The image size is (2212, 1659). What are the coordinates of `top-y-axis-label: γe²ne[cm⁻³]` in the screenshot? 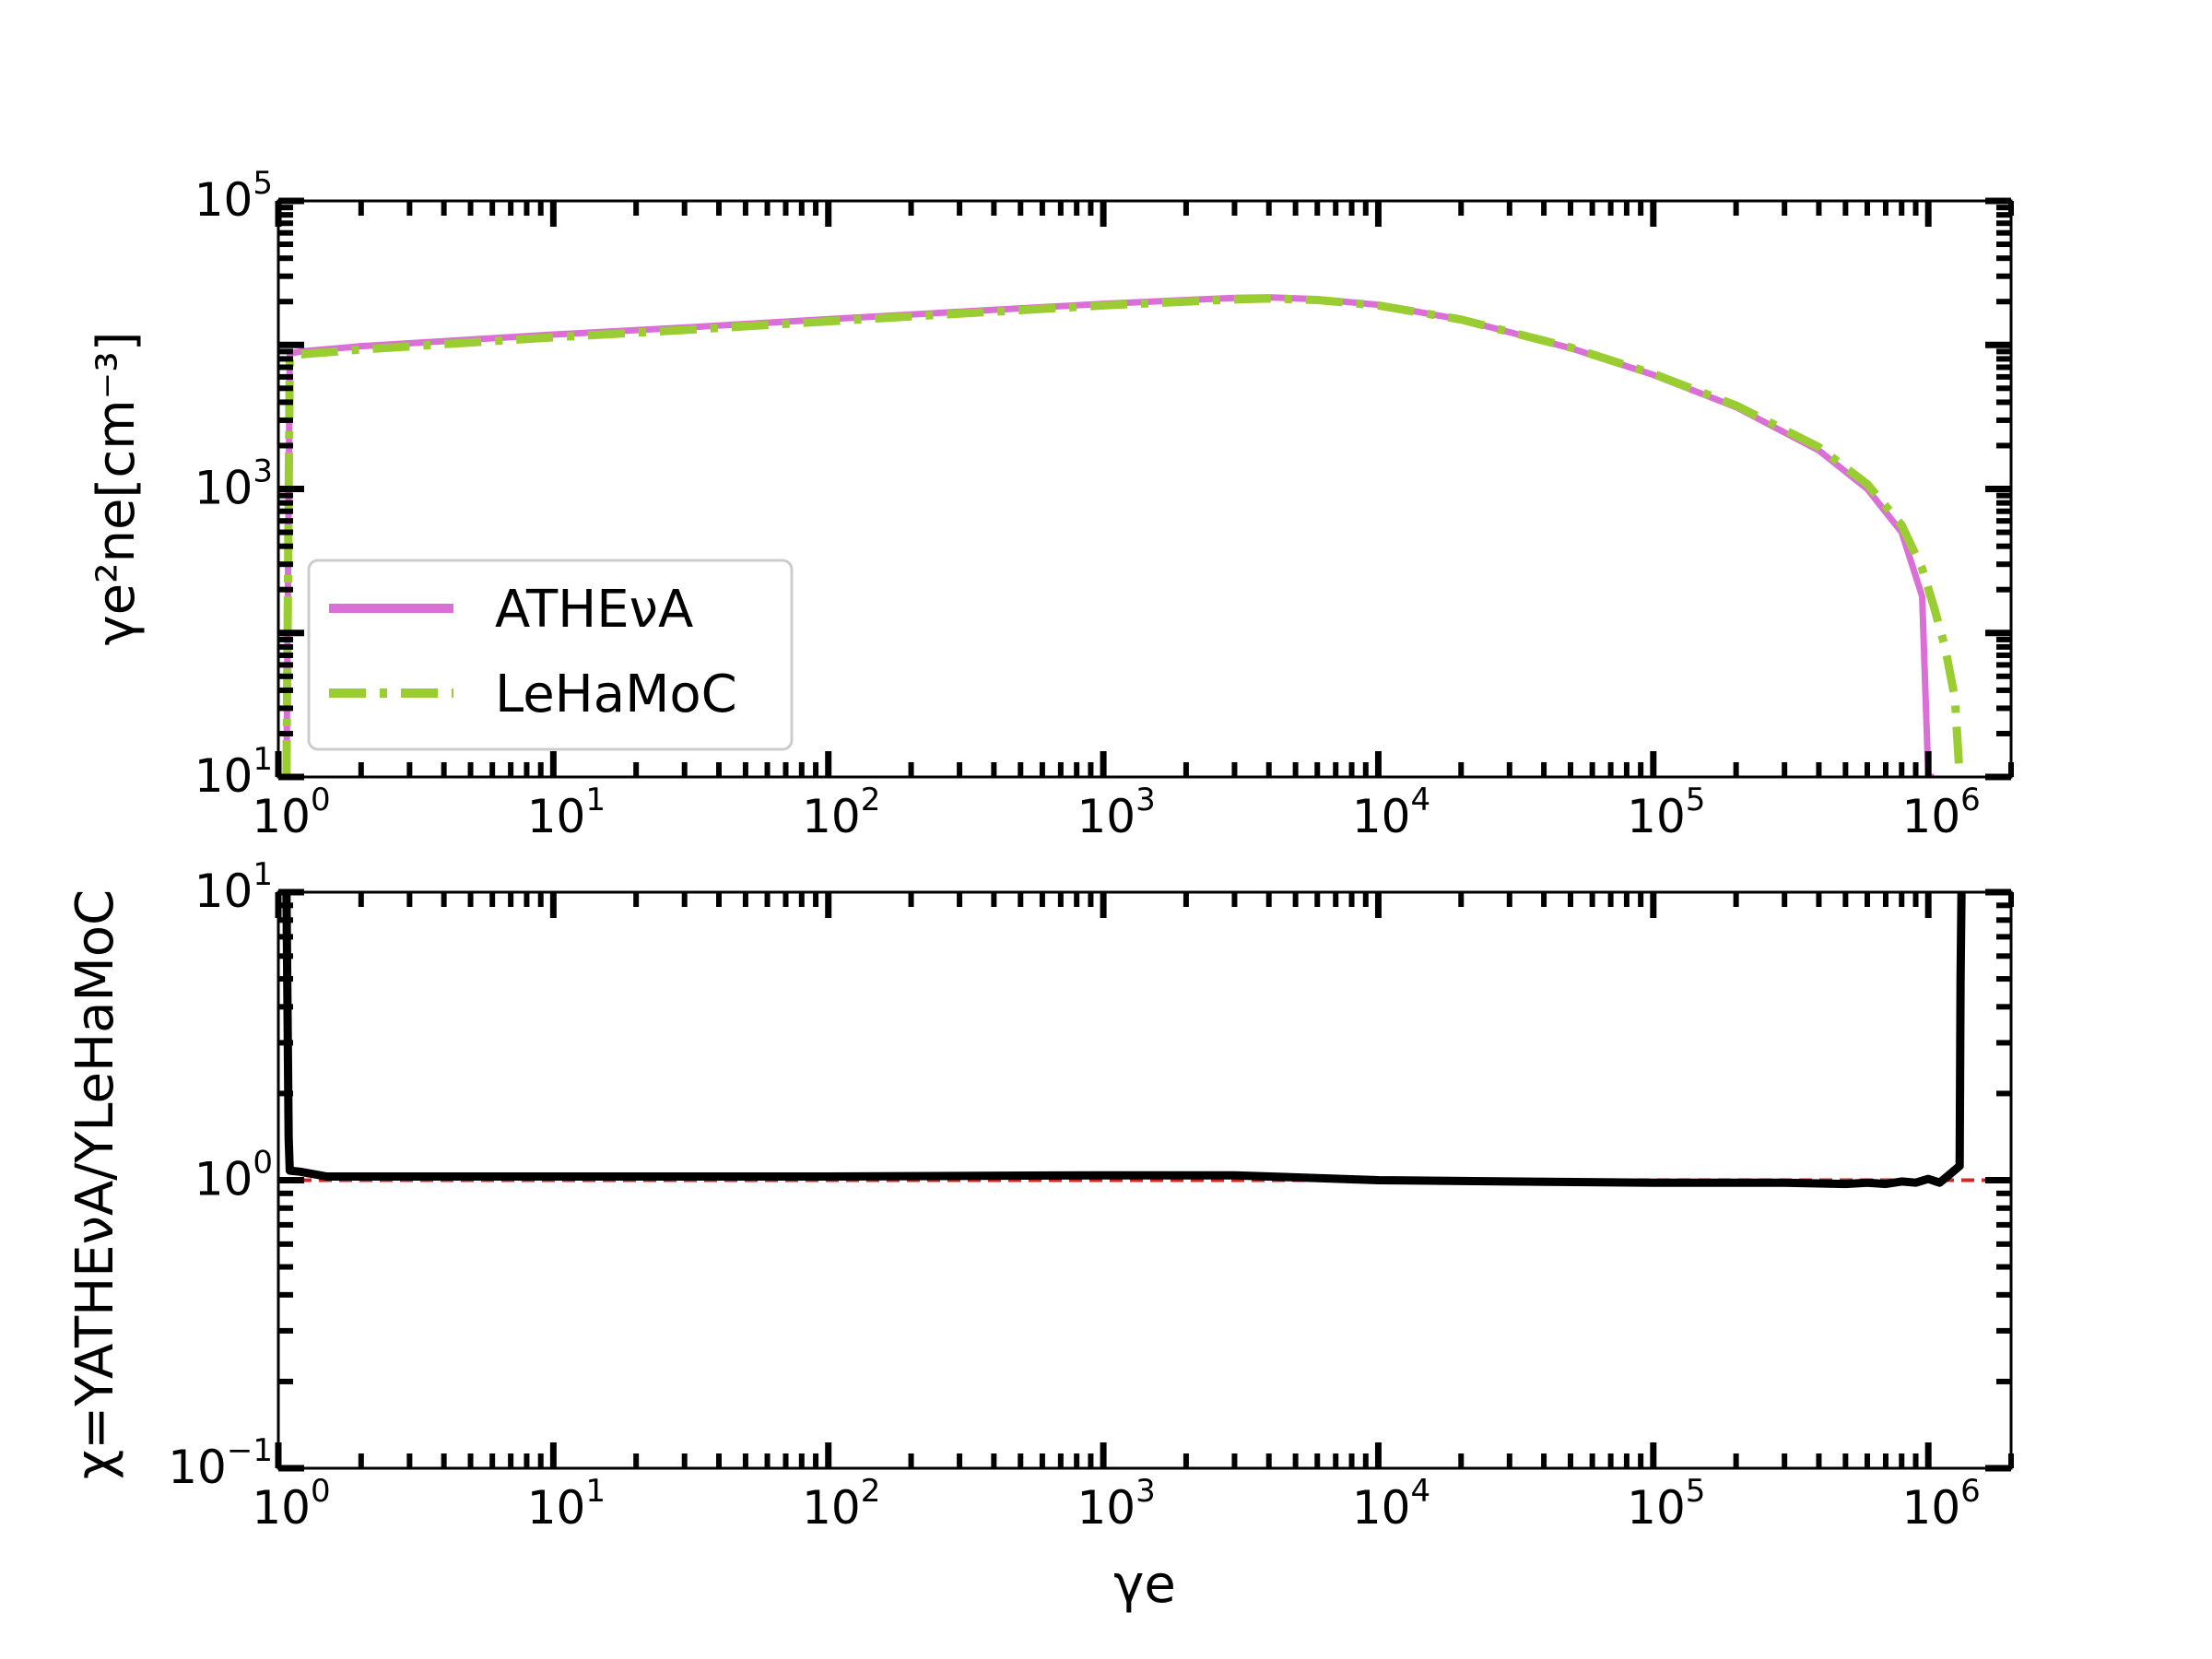 It's located at (117, 488).